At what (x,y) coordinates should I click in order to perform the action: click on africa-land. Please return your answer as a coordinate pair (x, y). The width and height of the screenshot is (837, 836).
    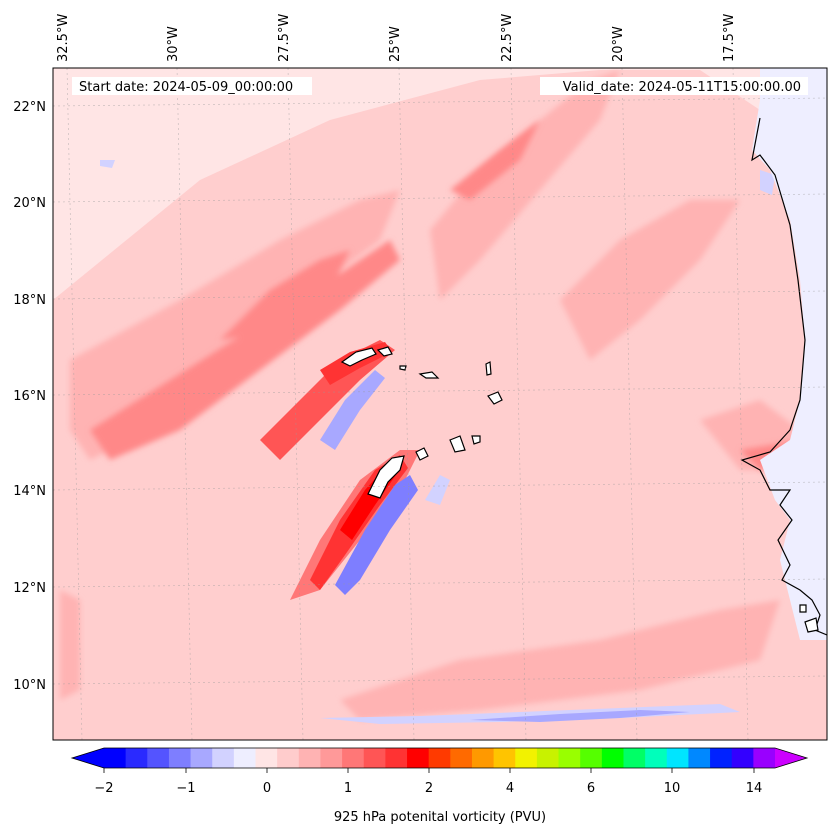
    Looking at the image, I should click on (789, 354).